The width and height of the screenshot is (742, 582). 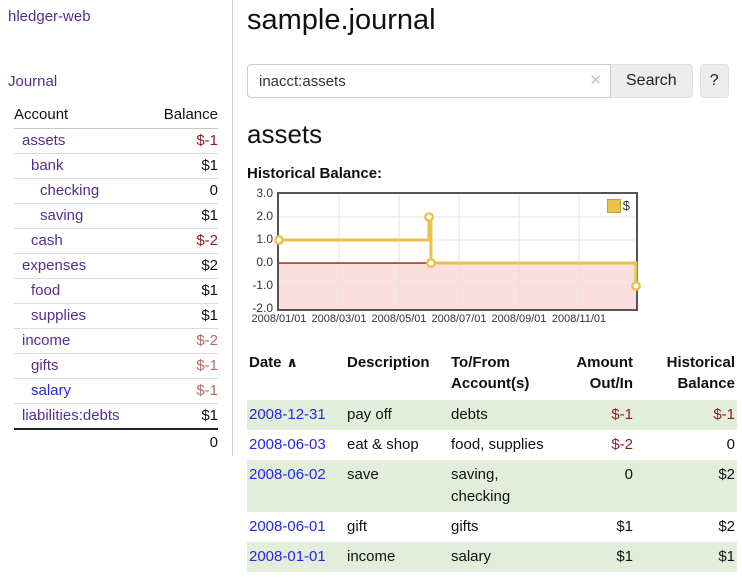 What do you see at coordinates (46, 290) in the screenshot?
I see `account-link: food` at bounding box center [46, 290].